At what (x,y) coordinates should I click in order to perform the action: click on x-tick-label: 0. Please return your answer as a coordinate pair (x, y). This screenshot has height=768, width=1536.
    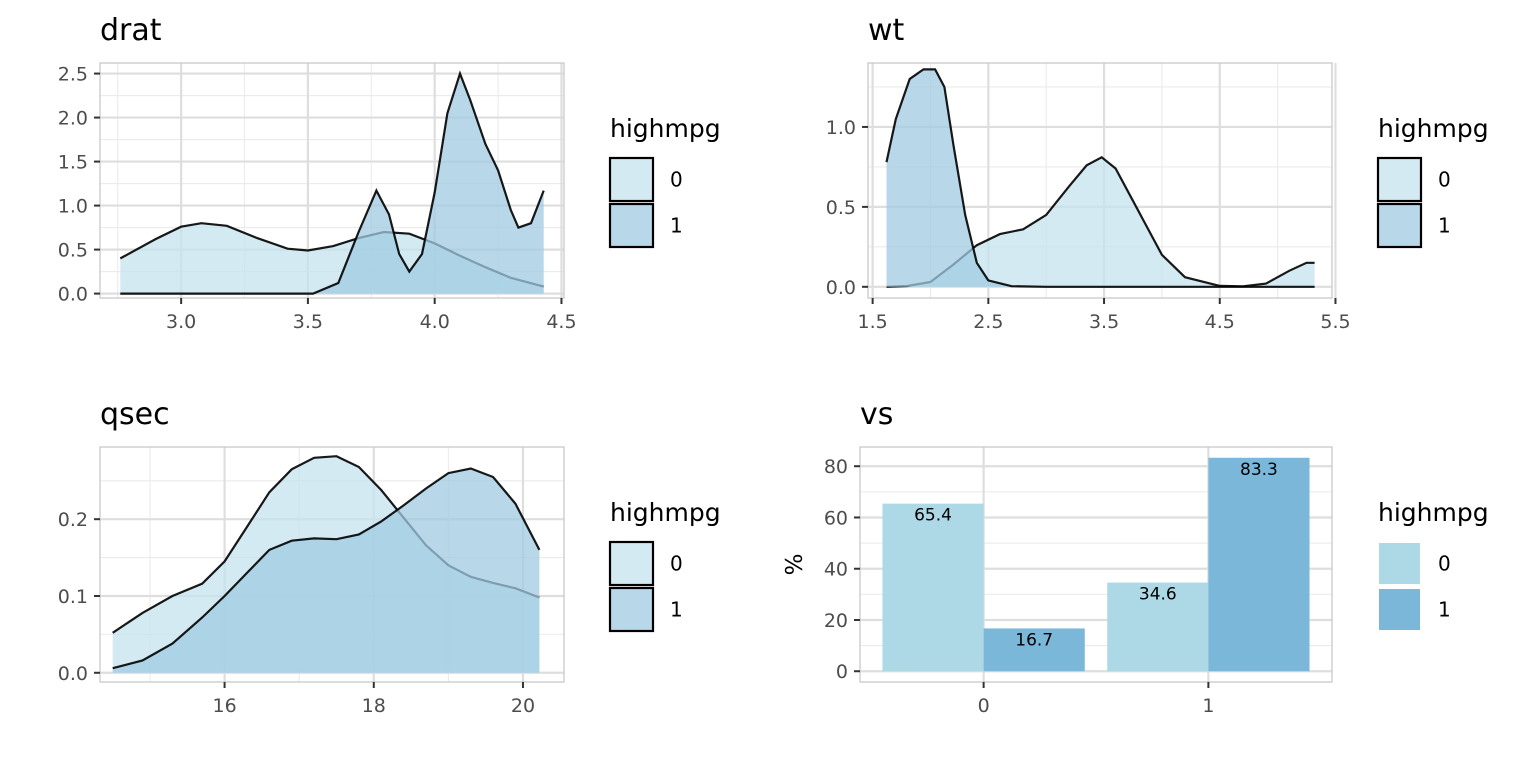
    Looking at the image, I should click on (984, 706).